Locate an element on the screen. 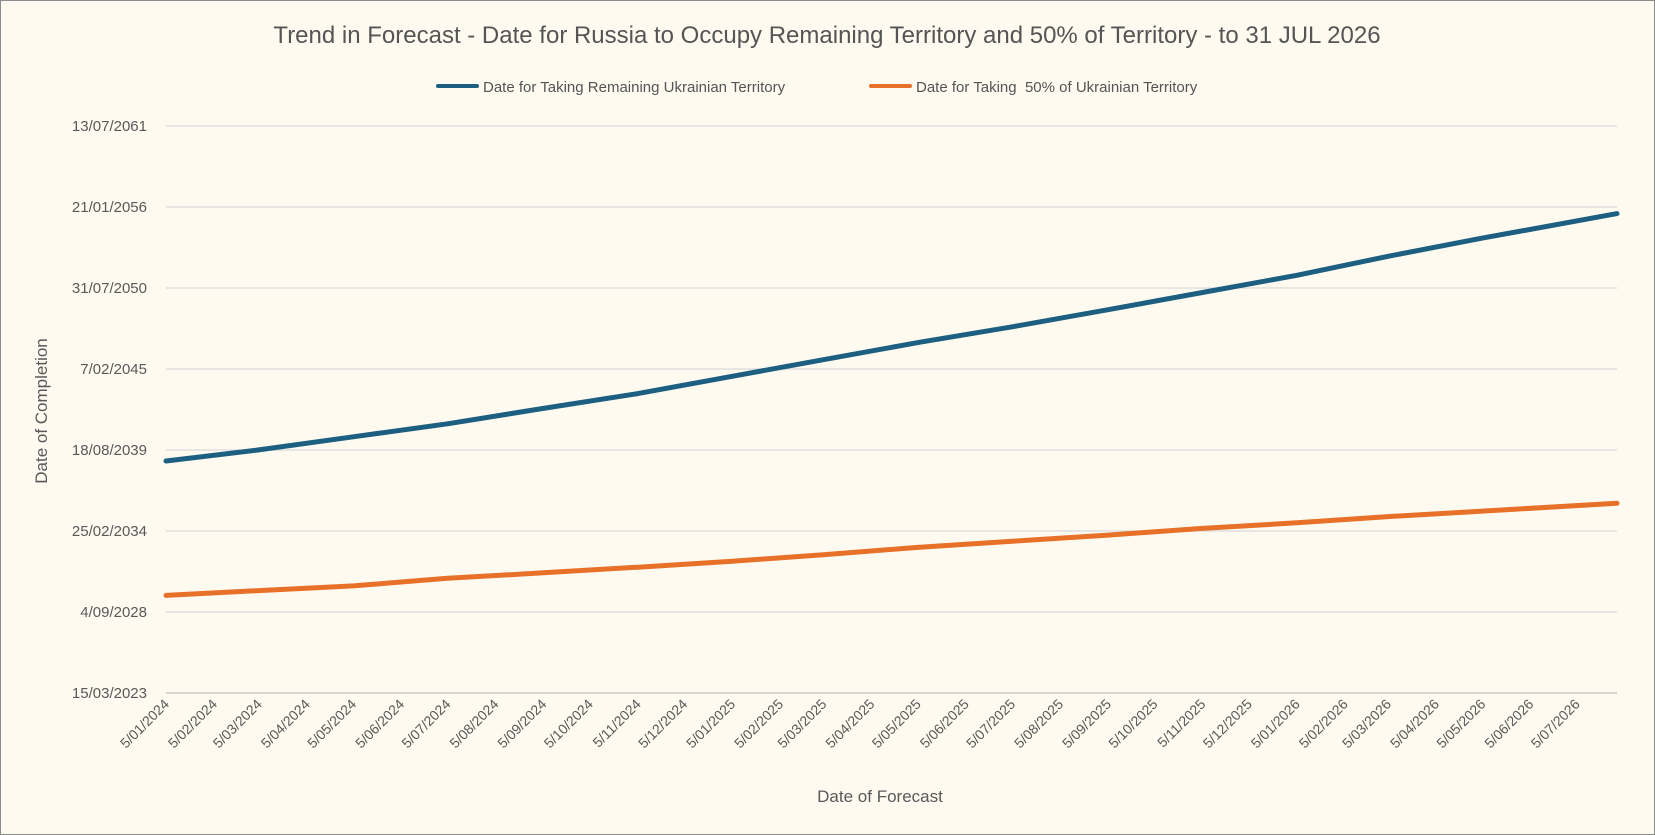 This screenshot has height=835, width=1655. x-axis-title: Date of Forecast is located at coordinates (880, 796).